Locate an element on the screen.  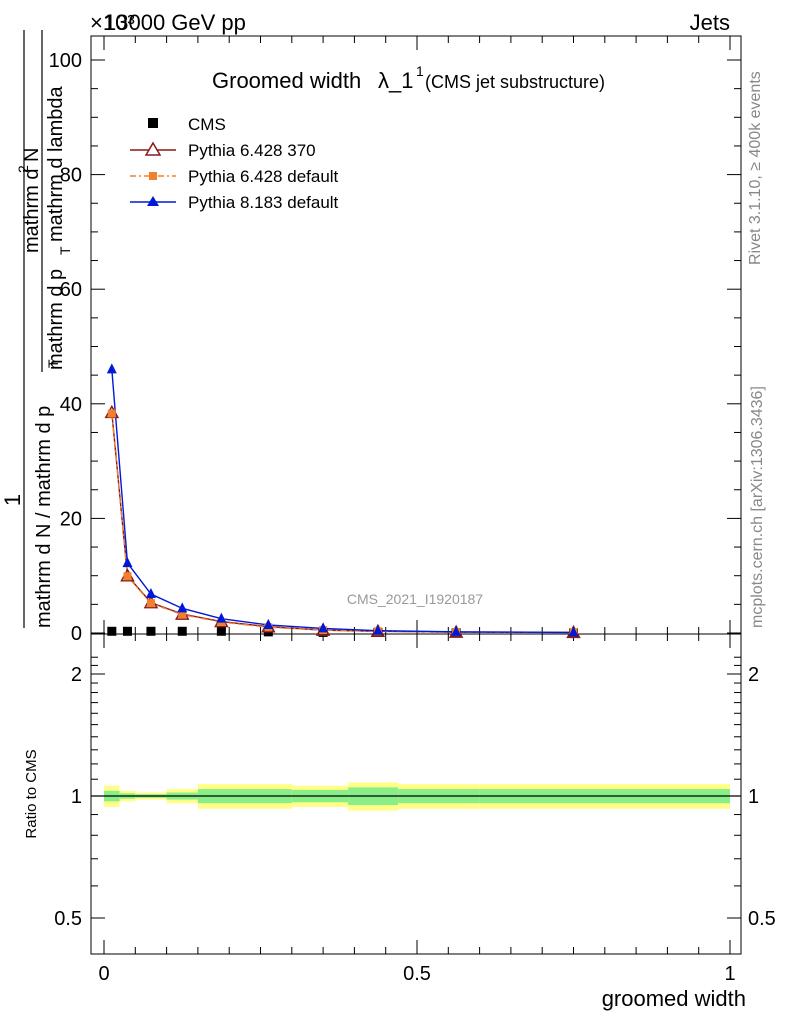
y-tick-label: 20 is located at coordinates (71, 519).